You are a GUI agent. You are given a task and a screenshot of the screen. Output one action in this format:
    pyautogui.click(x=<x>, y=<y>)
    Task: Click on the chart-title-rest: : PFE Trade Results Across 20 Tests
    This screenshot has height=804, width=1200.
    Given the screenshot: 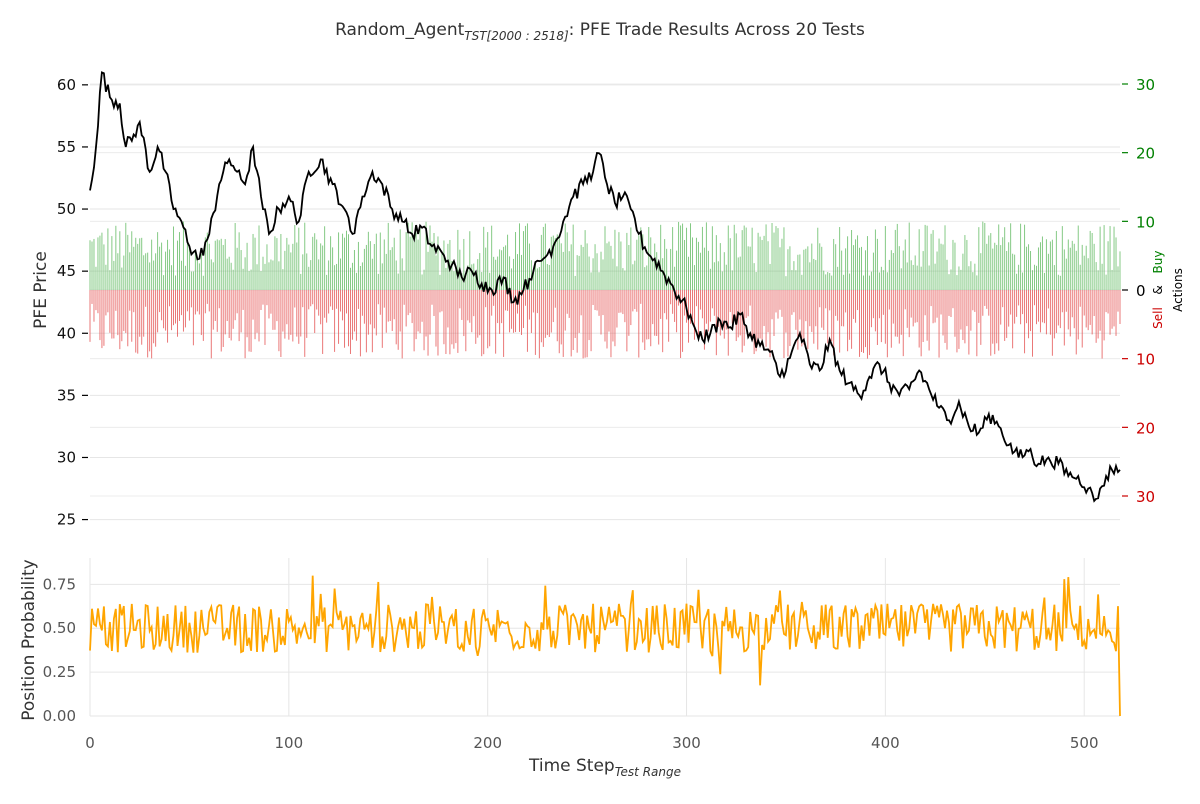 What is the action you would take?
    pyautogui.click(x=717, y=30)
    